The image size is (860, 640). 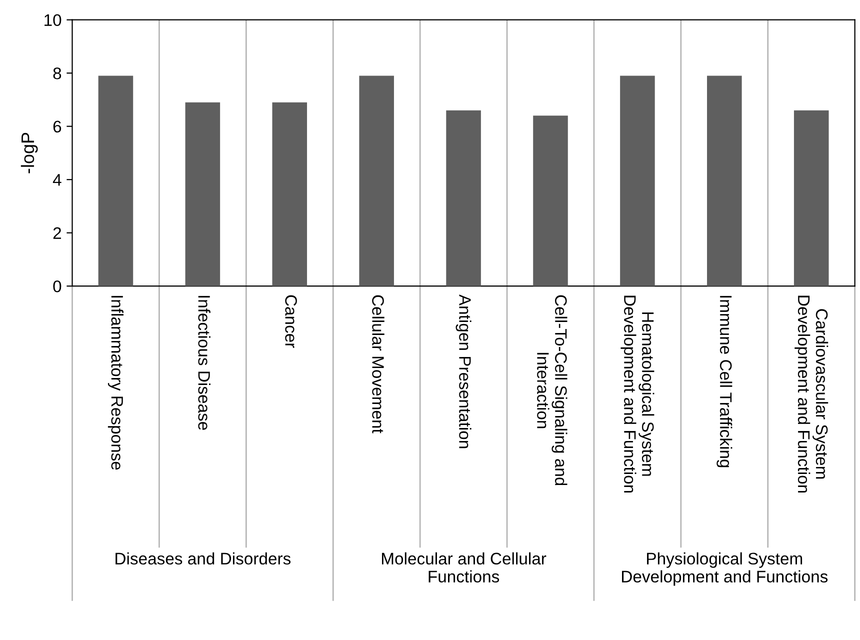 What do you see at coordinates (57, 286) in the screenshot?
I see `y-tick-label: 0` at bounding box center [57, 286].